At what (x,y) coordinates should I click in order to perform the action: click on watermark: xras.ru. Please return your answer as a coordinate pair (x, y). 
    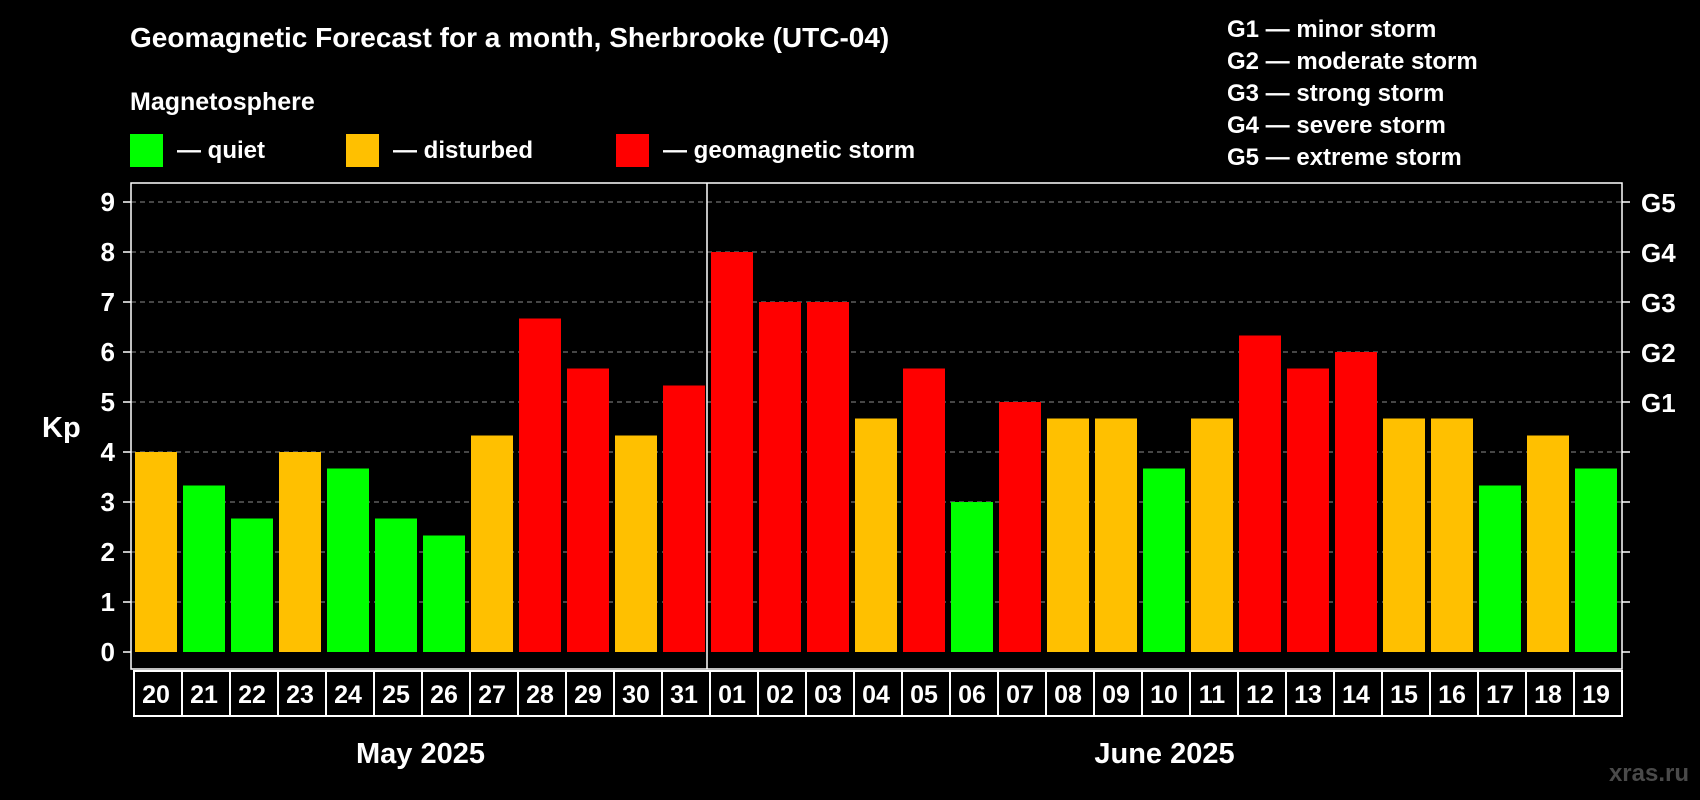
    Looking at the image, I should click on (1649, 773).